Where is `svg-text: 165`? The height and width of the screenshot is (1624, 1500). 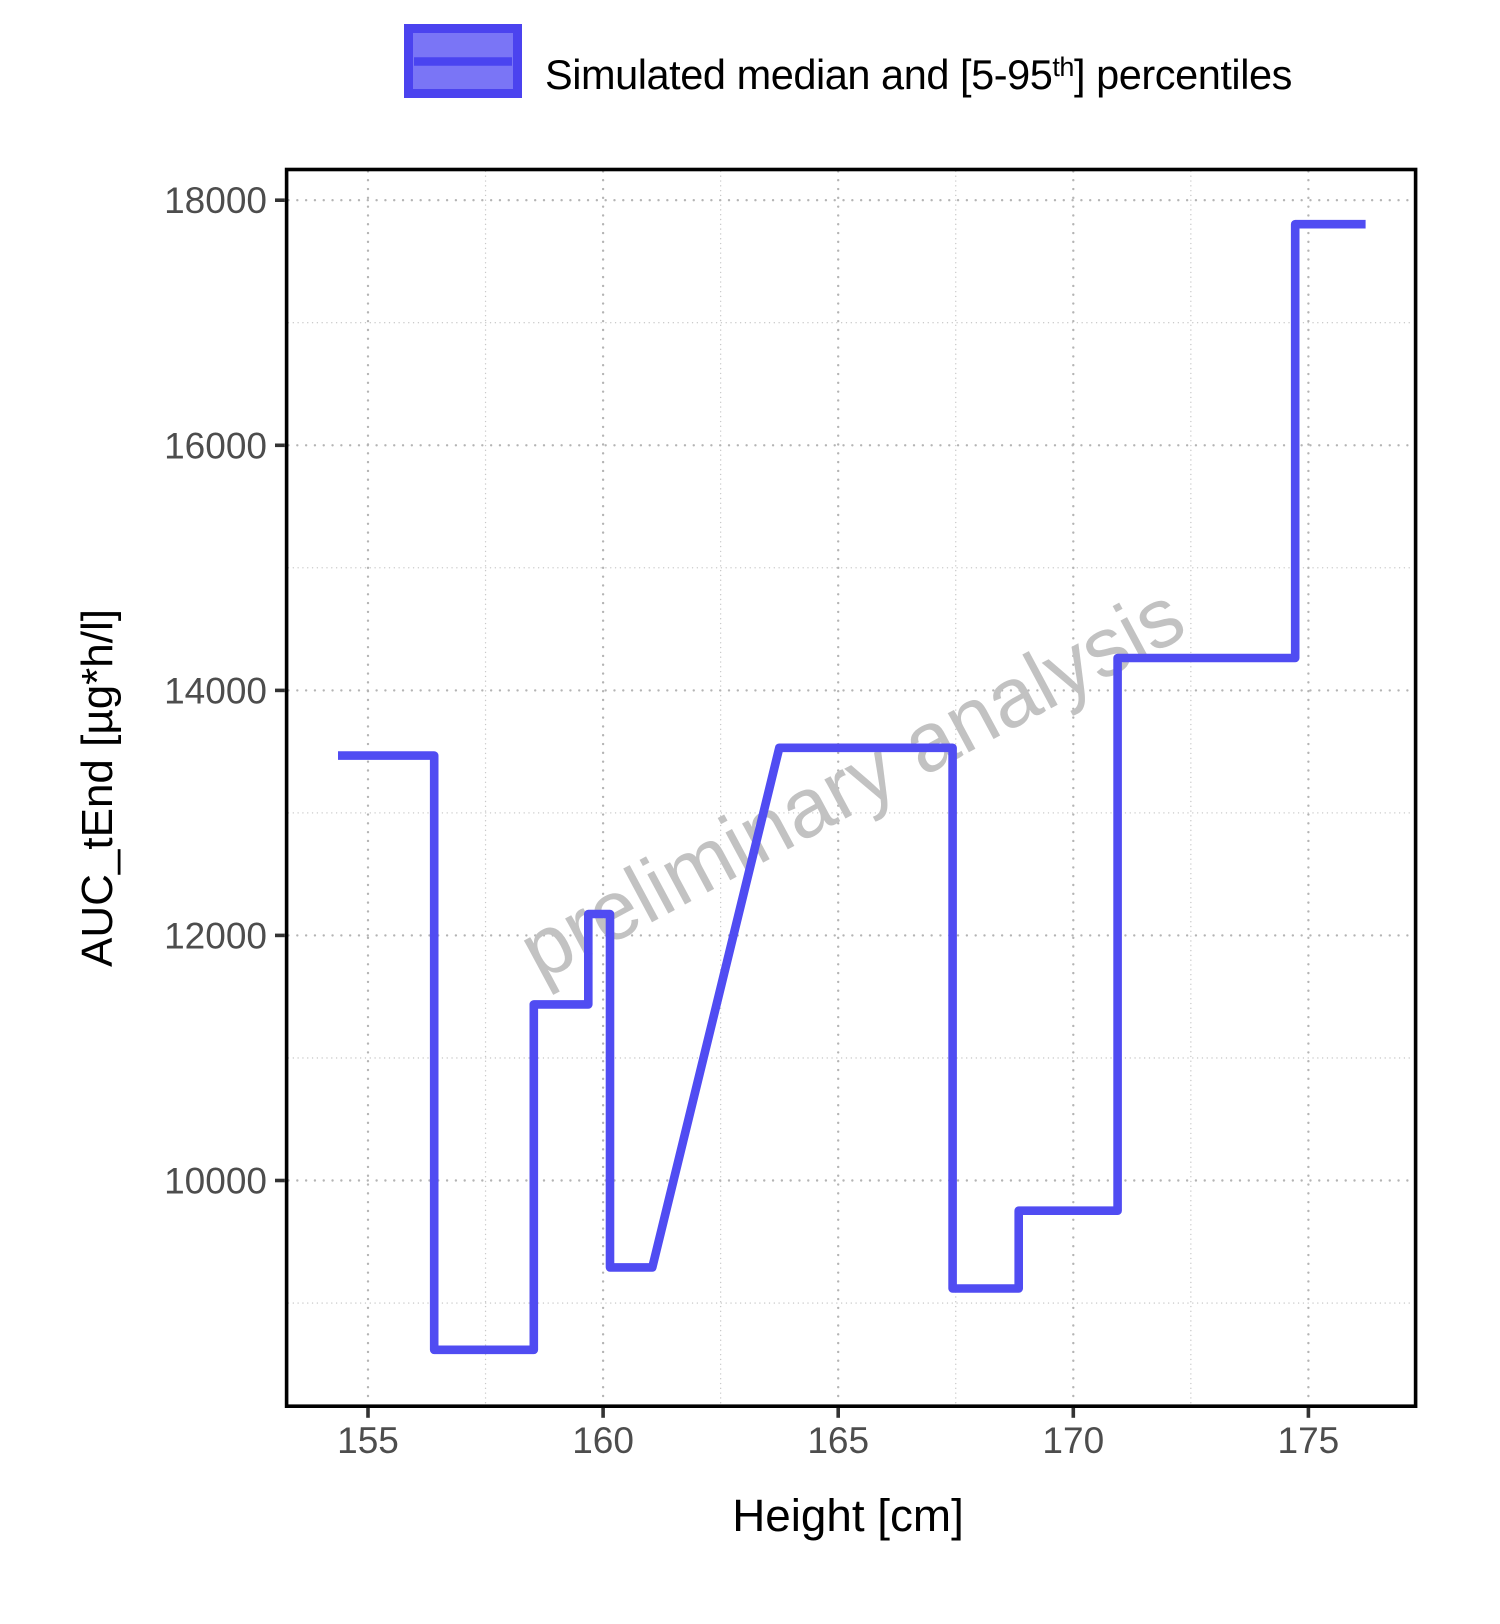
svg-text: 165 is located at coordinates (838, 1440).